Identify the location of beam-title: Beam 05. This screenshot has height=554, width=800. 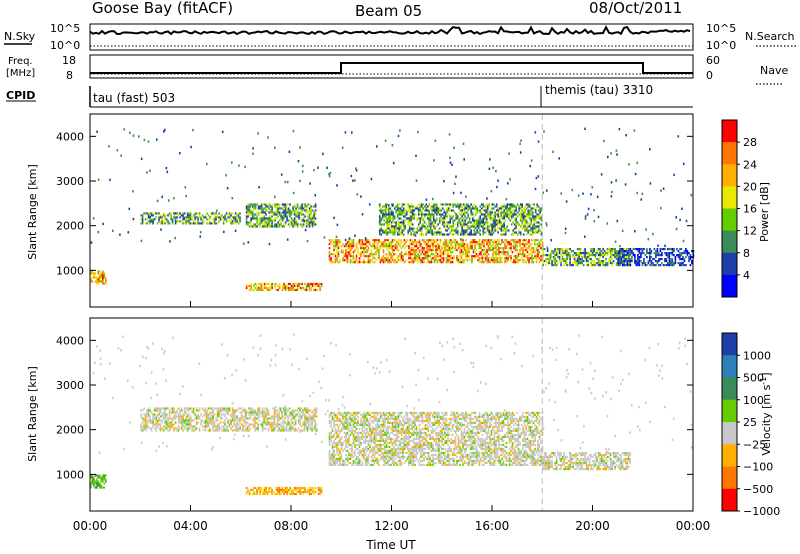
(388, 11).